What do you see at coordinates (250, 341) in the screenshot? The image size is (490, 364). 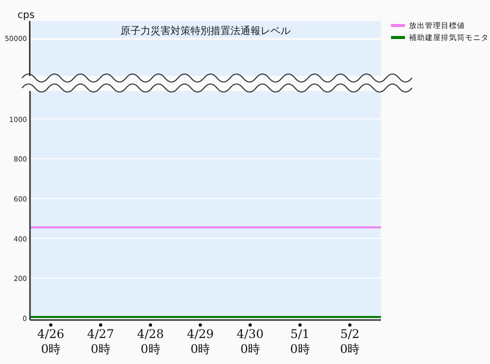 I see `x-tick-label: 4/30 0時` at bounding box center [250, 341].